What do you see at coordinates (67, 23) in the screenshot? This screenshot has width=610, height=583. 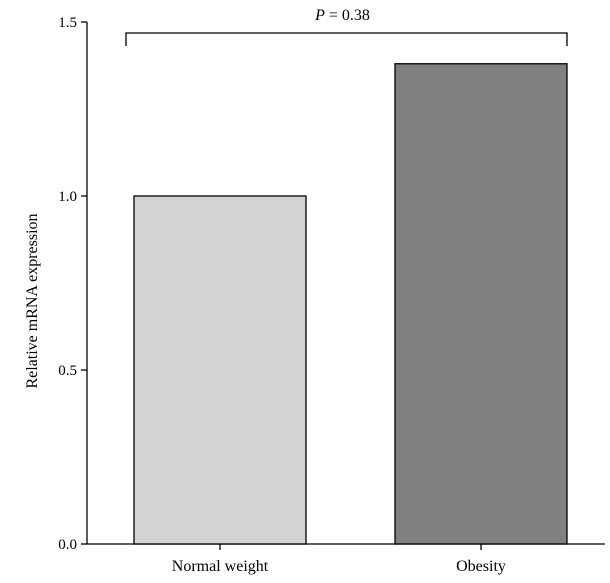 I see `y-tick-label: 1.5` at bounding box center [67, 23].